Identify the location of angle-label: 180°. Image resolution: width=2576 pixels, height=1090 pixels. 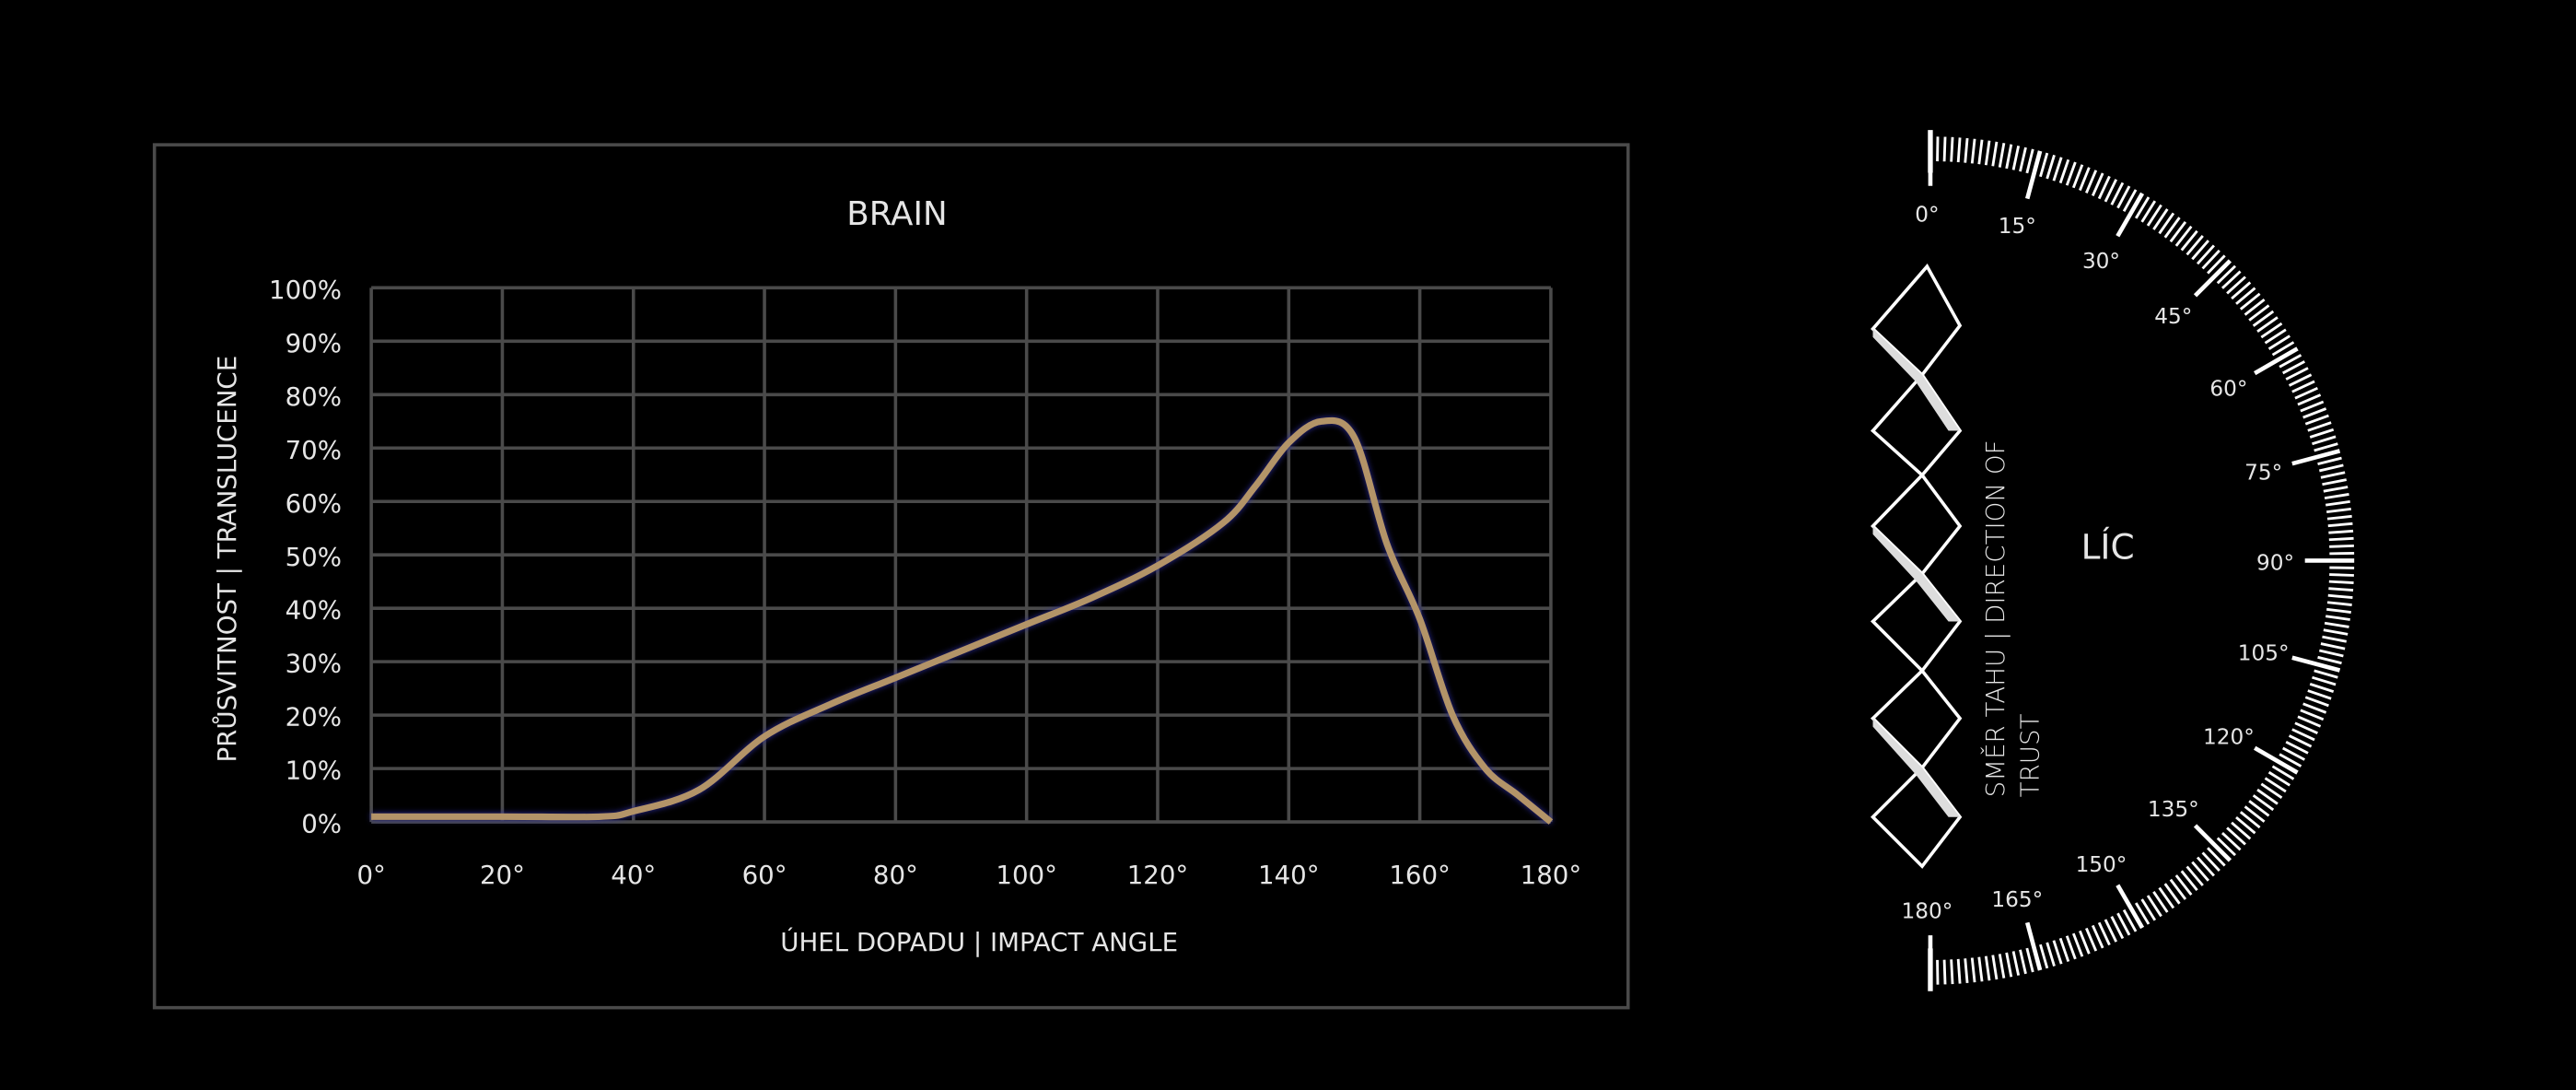
(1927, 911).